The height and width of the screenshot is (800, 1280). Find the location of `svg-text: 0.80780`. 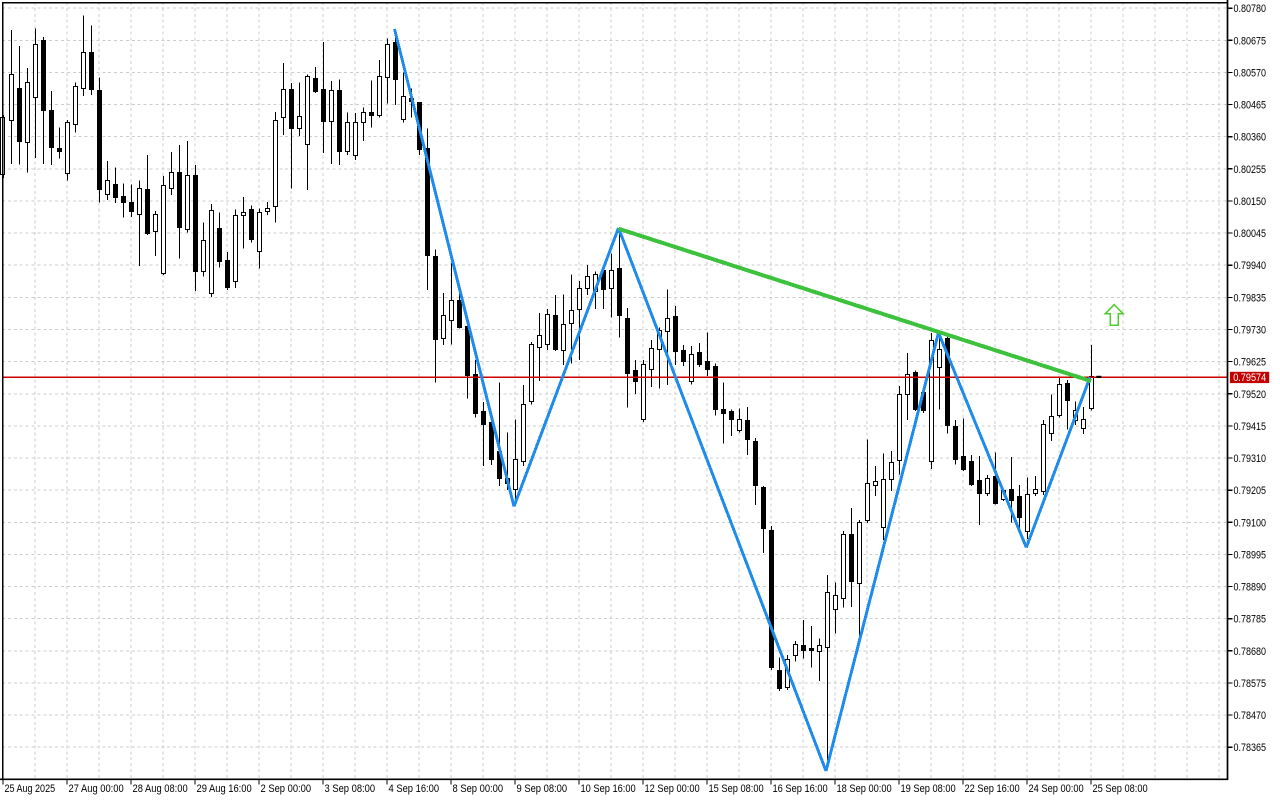

svg-text: 0.80780 is located at coordinates (1250, 9).